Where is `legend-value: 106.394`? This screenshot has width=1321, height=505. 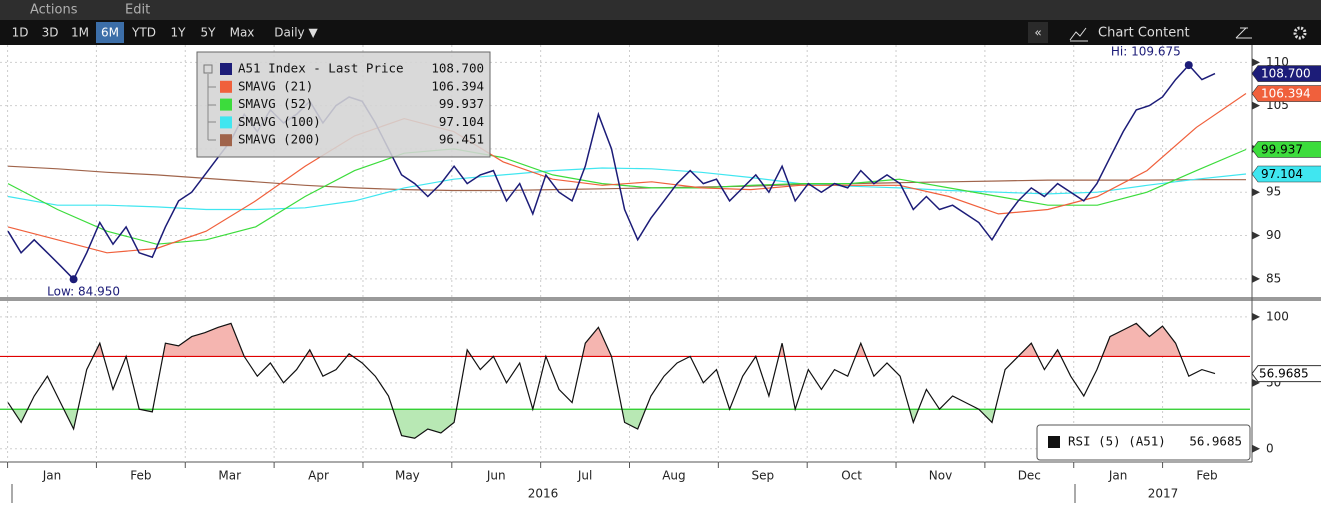 legend-value: 106.394 is located at coordinates (457, 85).